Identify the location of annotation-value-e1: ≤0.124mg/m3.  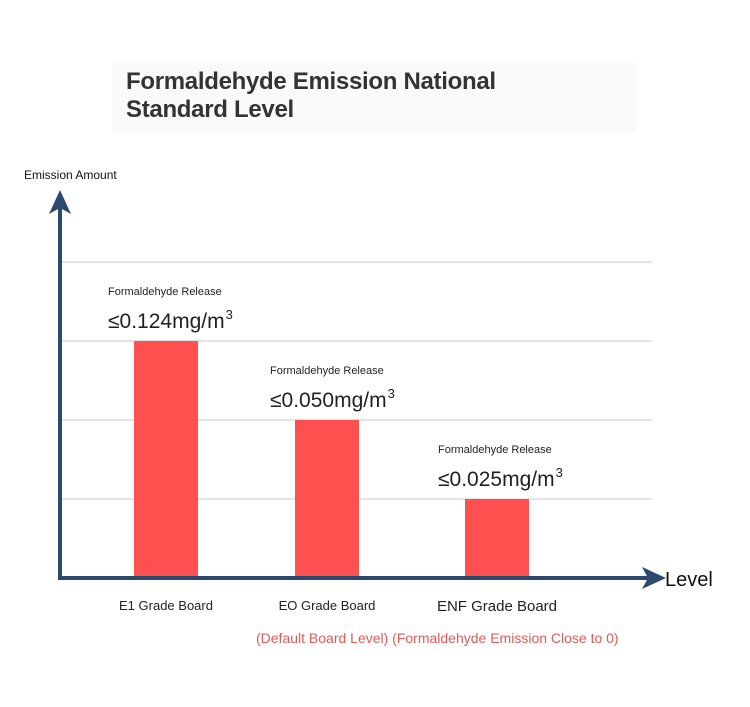
(170, 320).